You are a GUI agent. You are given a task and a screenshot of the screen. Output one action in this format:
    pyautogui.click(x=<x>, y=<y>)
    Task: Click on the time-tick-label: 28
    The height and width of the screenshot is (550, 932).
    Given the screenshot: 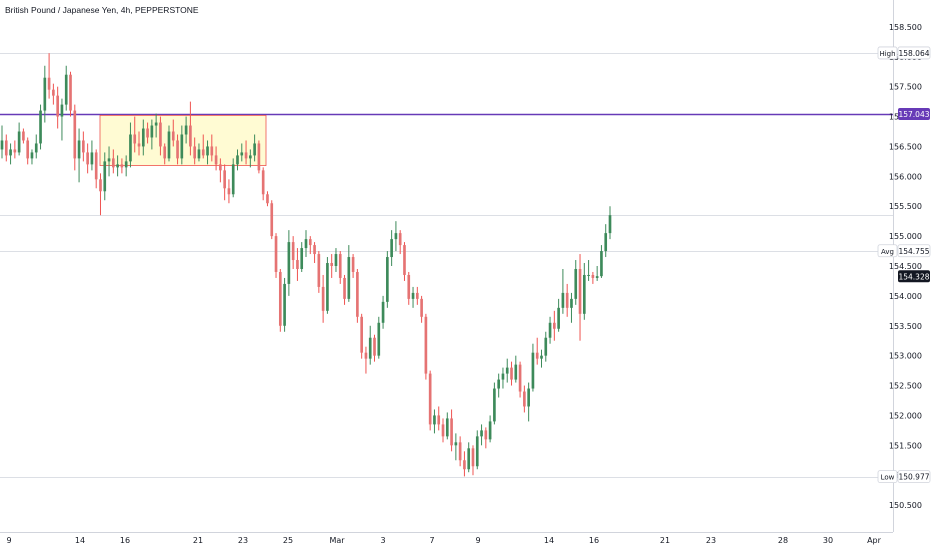 What is the action you would take?
    pyautogui.click(x=783, y=540)
    